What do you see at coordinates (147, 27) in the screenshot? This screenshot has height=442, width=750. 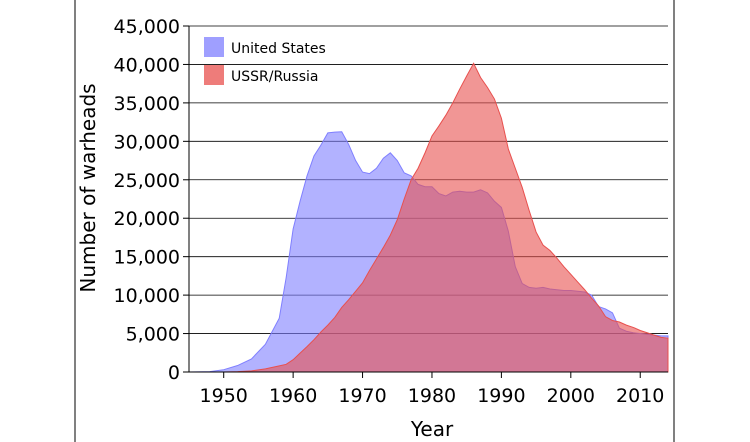 I see `y-tick-label-9: 45,000` at bounding box center [147, 27].